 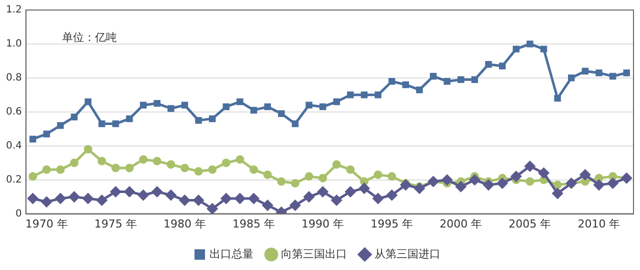 I want to click on y-tick-label: 1.2, so click(x=14, y=10).